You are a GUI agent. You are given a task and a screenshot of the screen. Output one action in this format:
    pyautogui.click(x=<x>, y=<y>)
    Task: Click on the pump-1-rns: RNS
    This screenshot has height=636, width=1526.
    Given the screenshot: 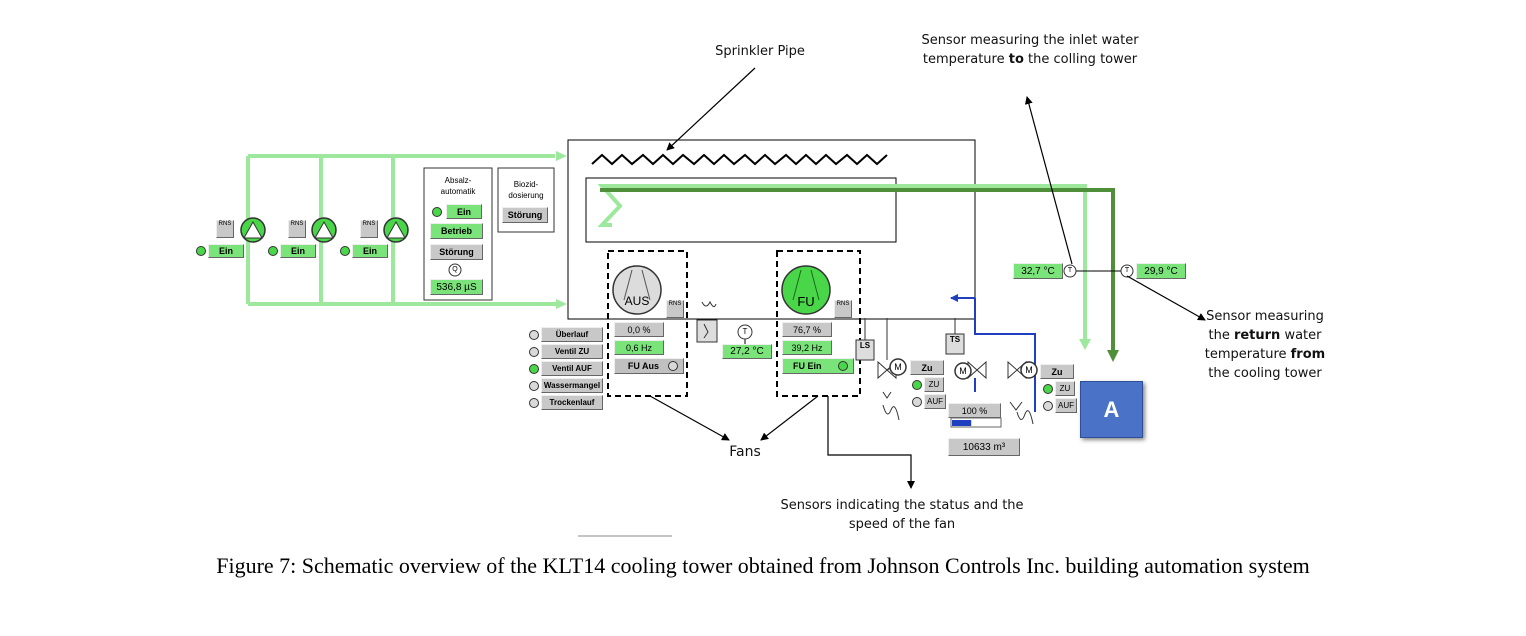 What is the action you would take?
    pyautogui.click(x=225, y=229)
    